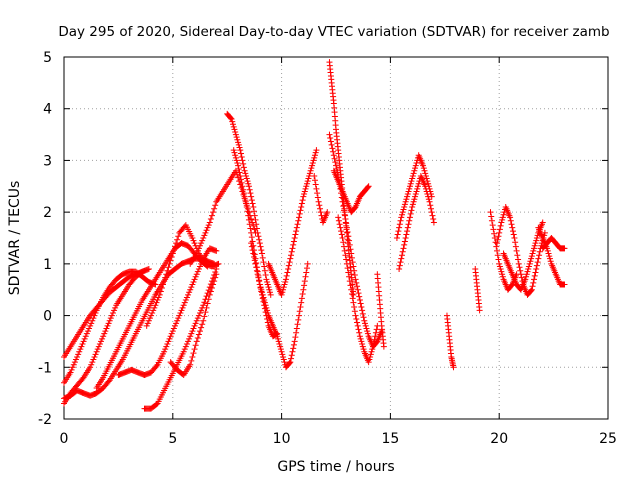  I want to click on series-track23, so click(450, 341).